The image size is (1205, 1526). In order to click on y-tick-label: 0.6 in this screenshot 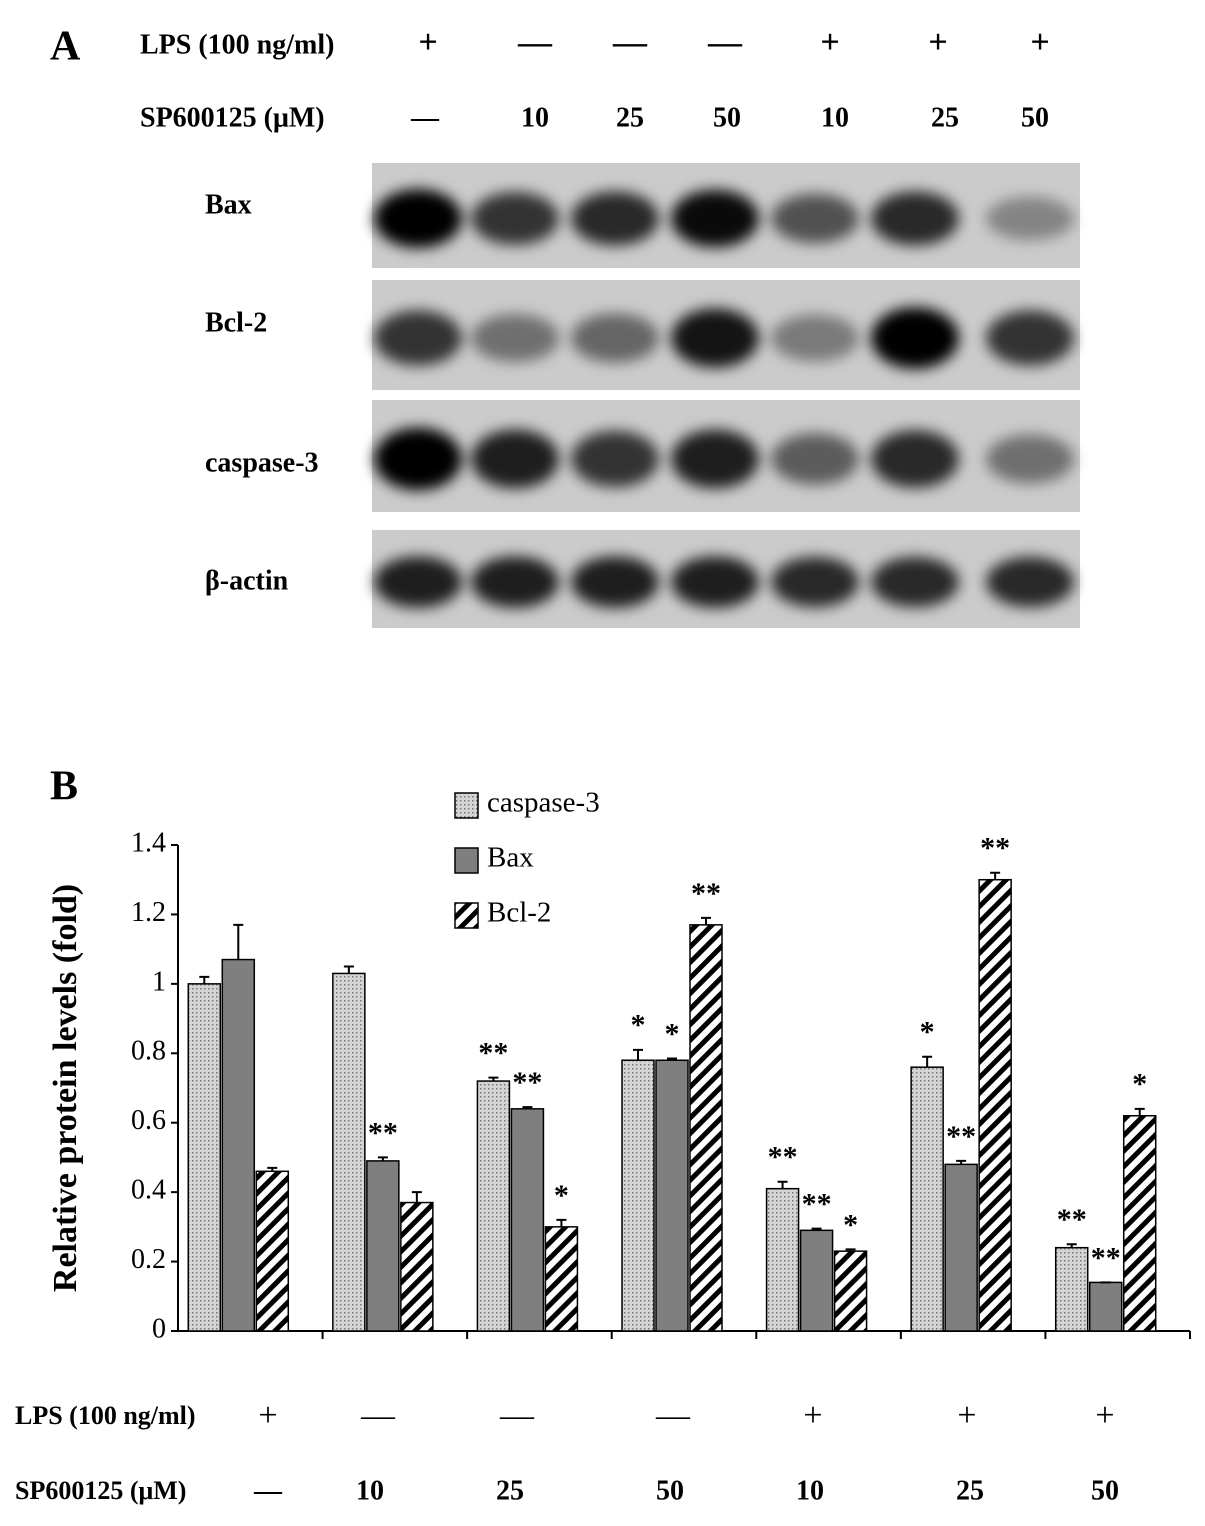, I will do `click(148, 1120)`.